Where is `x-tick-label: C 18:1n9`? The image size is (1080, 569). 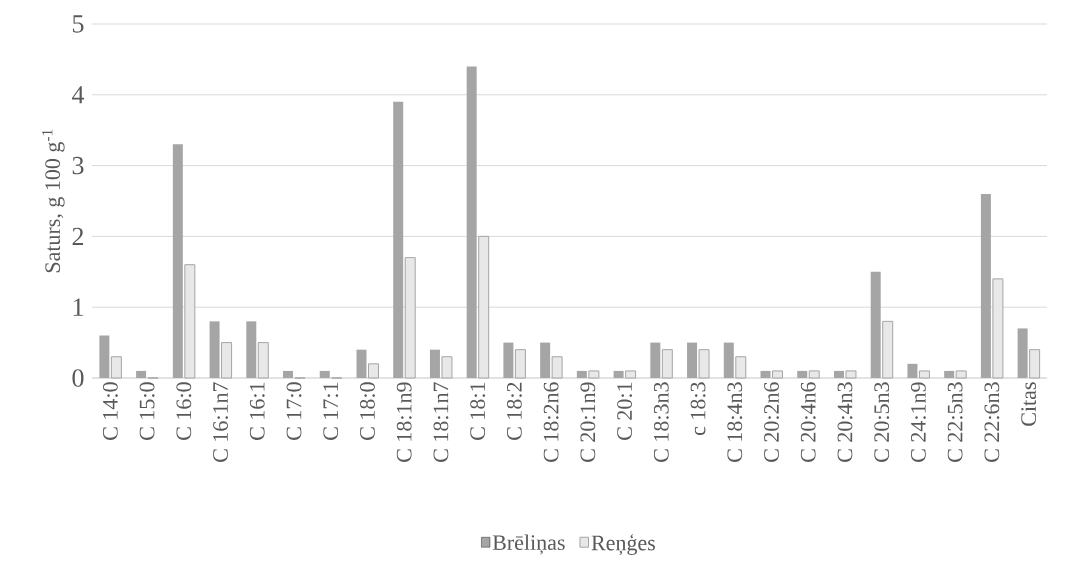
x-tick-label: C 18:1n9 is located at coordinates (404, 422).